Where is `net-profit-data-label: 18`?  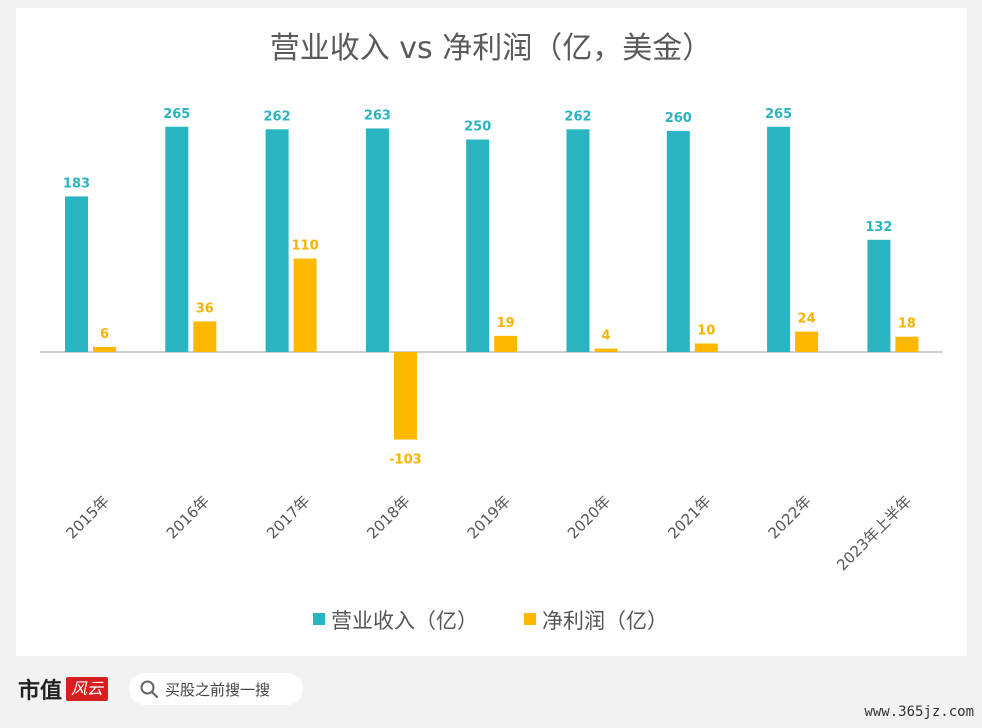 net-profit-data-label: 18 is located at coordinates (907, 324).